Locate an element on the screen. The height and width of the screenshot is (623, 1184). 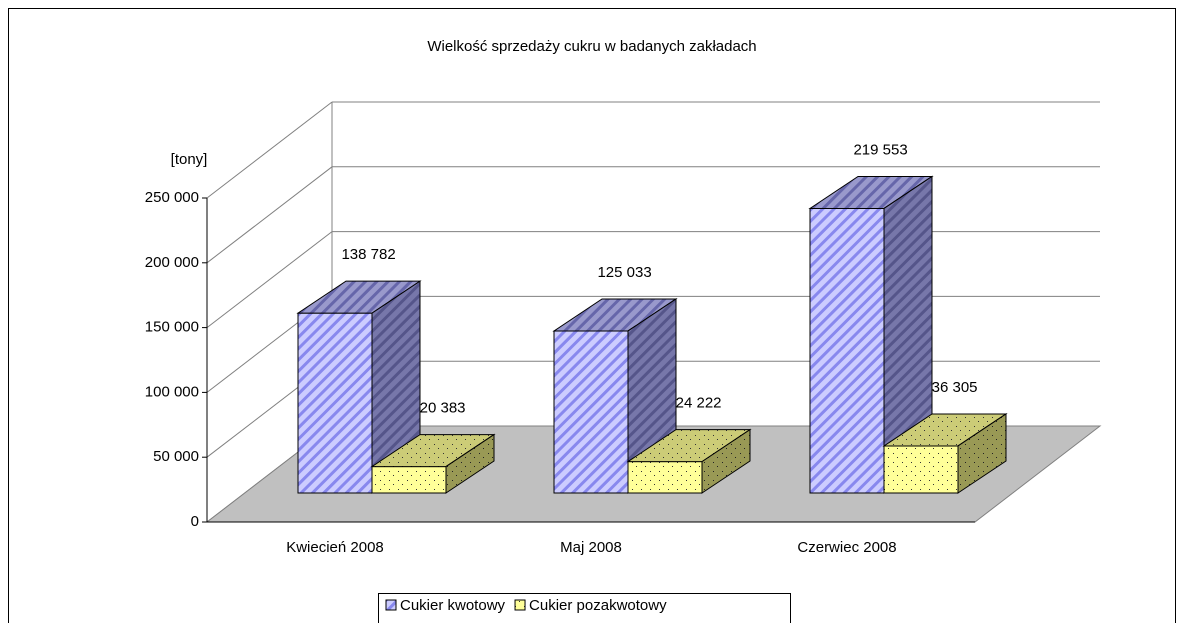
data-label: 20 383 is located at coordinates (443, 408).